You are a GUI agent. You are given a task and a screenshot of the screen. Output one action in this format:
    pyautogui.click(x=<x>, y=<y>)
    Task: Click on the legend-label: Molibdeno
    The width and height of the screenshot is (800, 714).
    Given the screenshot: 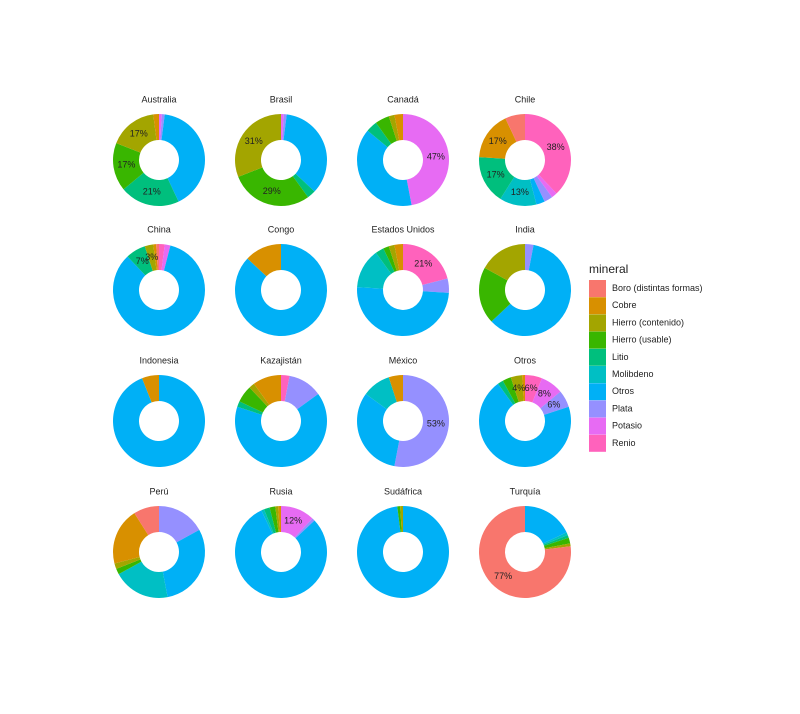 What is the action you would take?
    pyautogui.click(x=633, y=374)
    